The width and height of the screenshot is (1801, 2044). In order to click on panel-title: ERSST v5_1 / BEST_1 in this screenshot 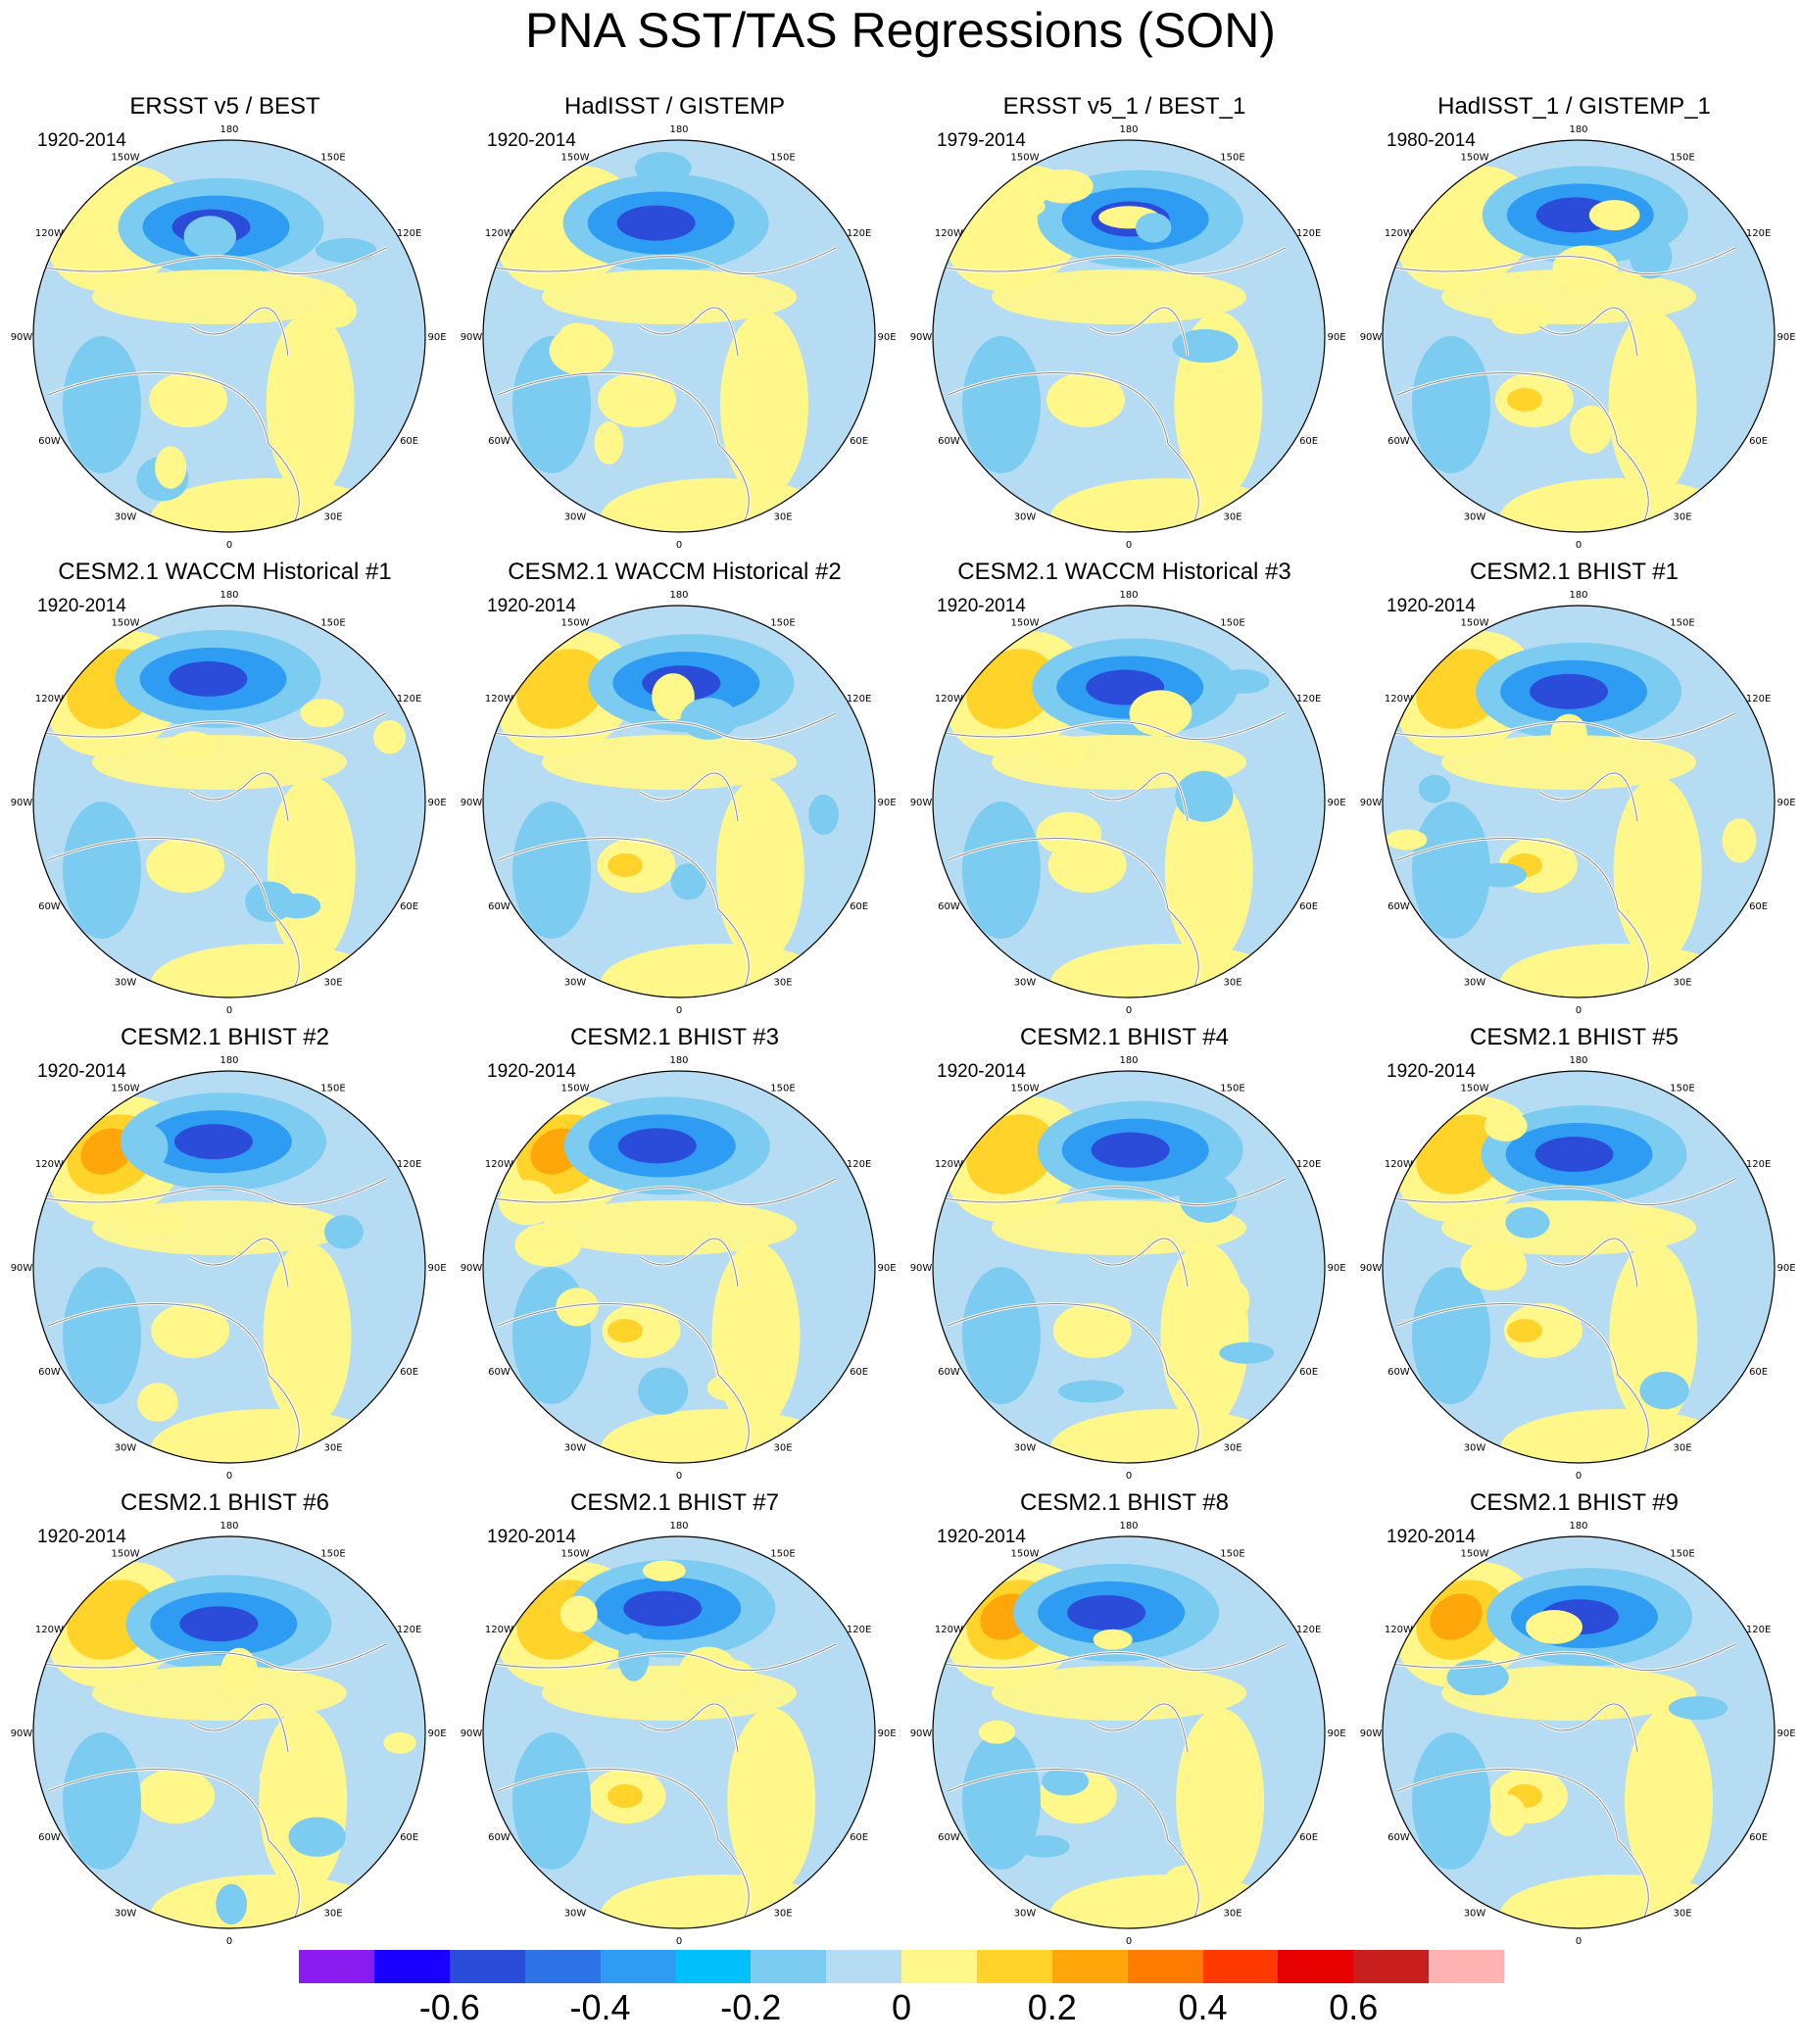, I will do `click(1124, 106)`.